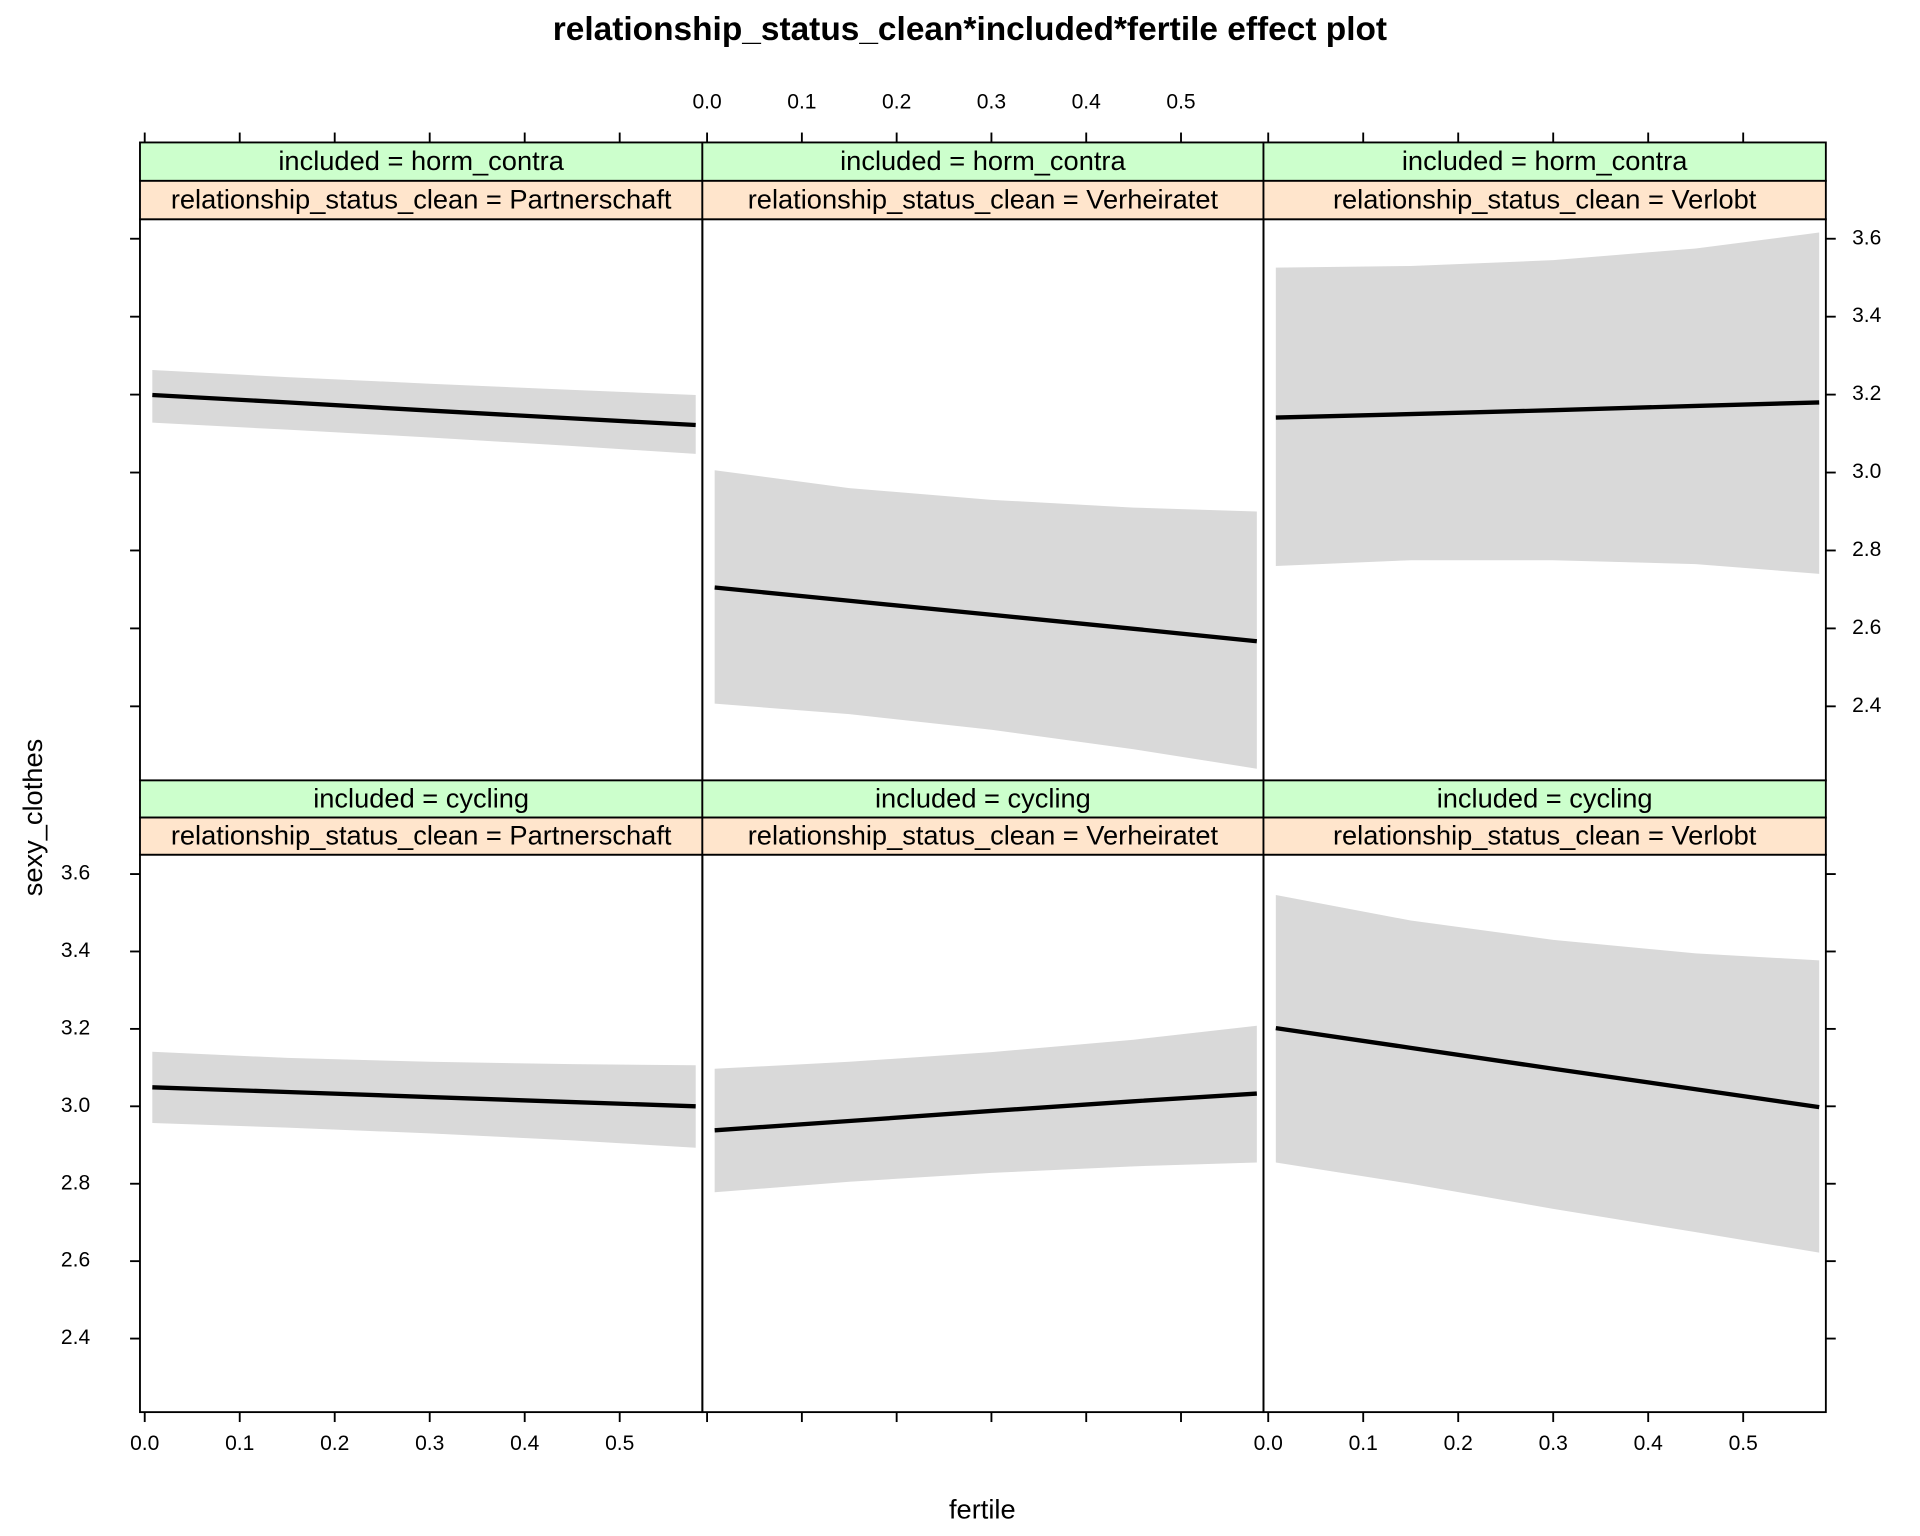  What do you see at coordinates (421, 500) in the screenshot?
I see `panel-border` at bounding box center [421, 500].